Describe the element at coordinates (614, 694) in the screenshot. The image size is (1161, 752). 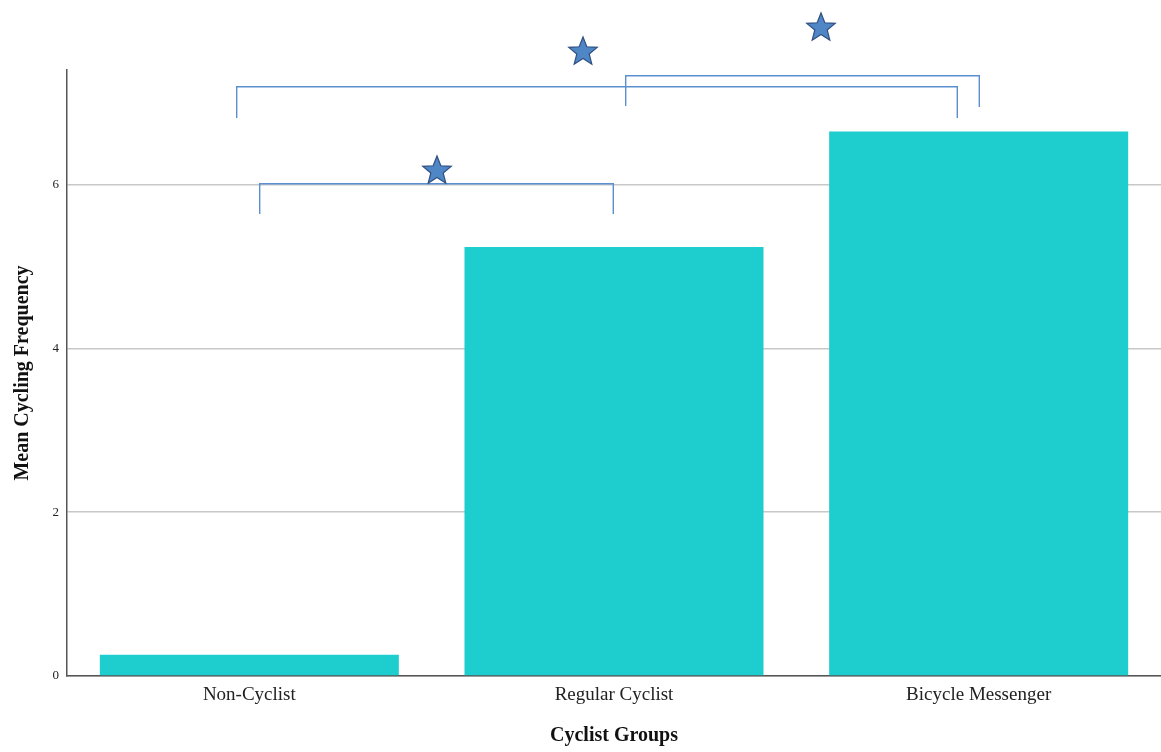
I see `x-tick-label: Regular Cyclist` at that location.